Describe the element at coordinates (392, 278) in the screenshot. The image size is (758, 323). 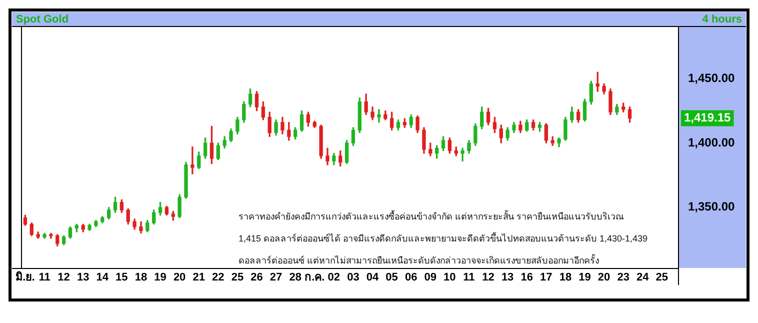
I see `x-tick-label: 05` at that location.